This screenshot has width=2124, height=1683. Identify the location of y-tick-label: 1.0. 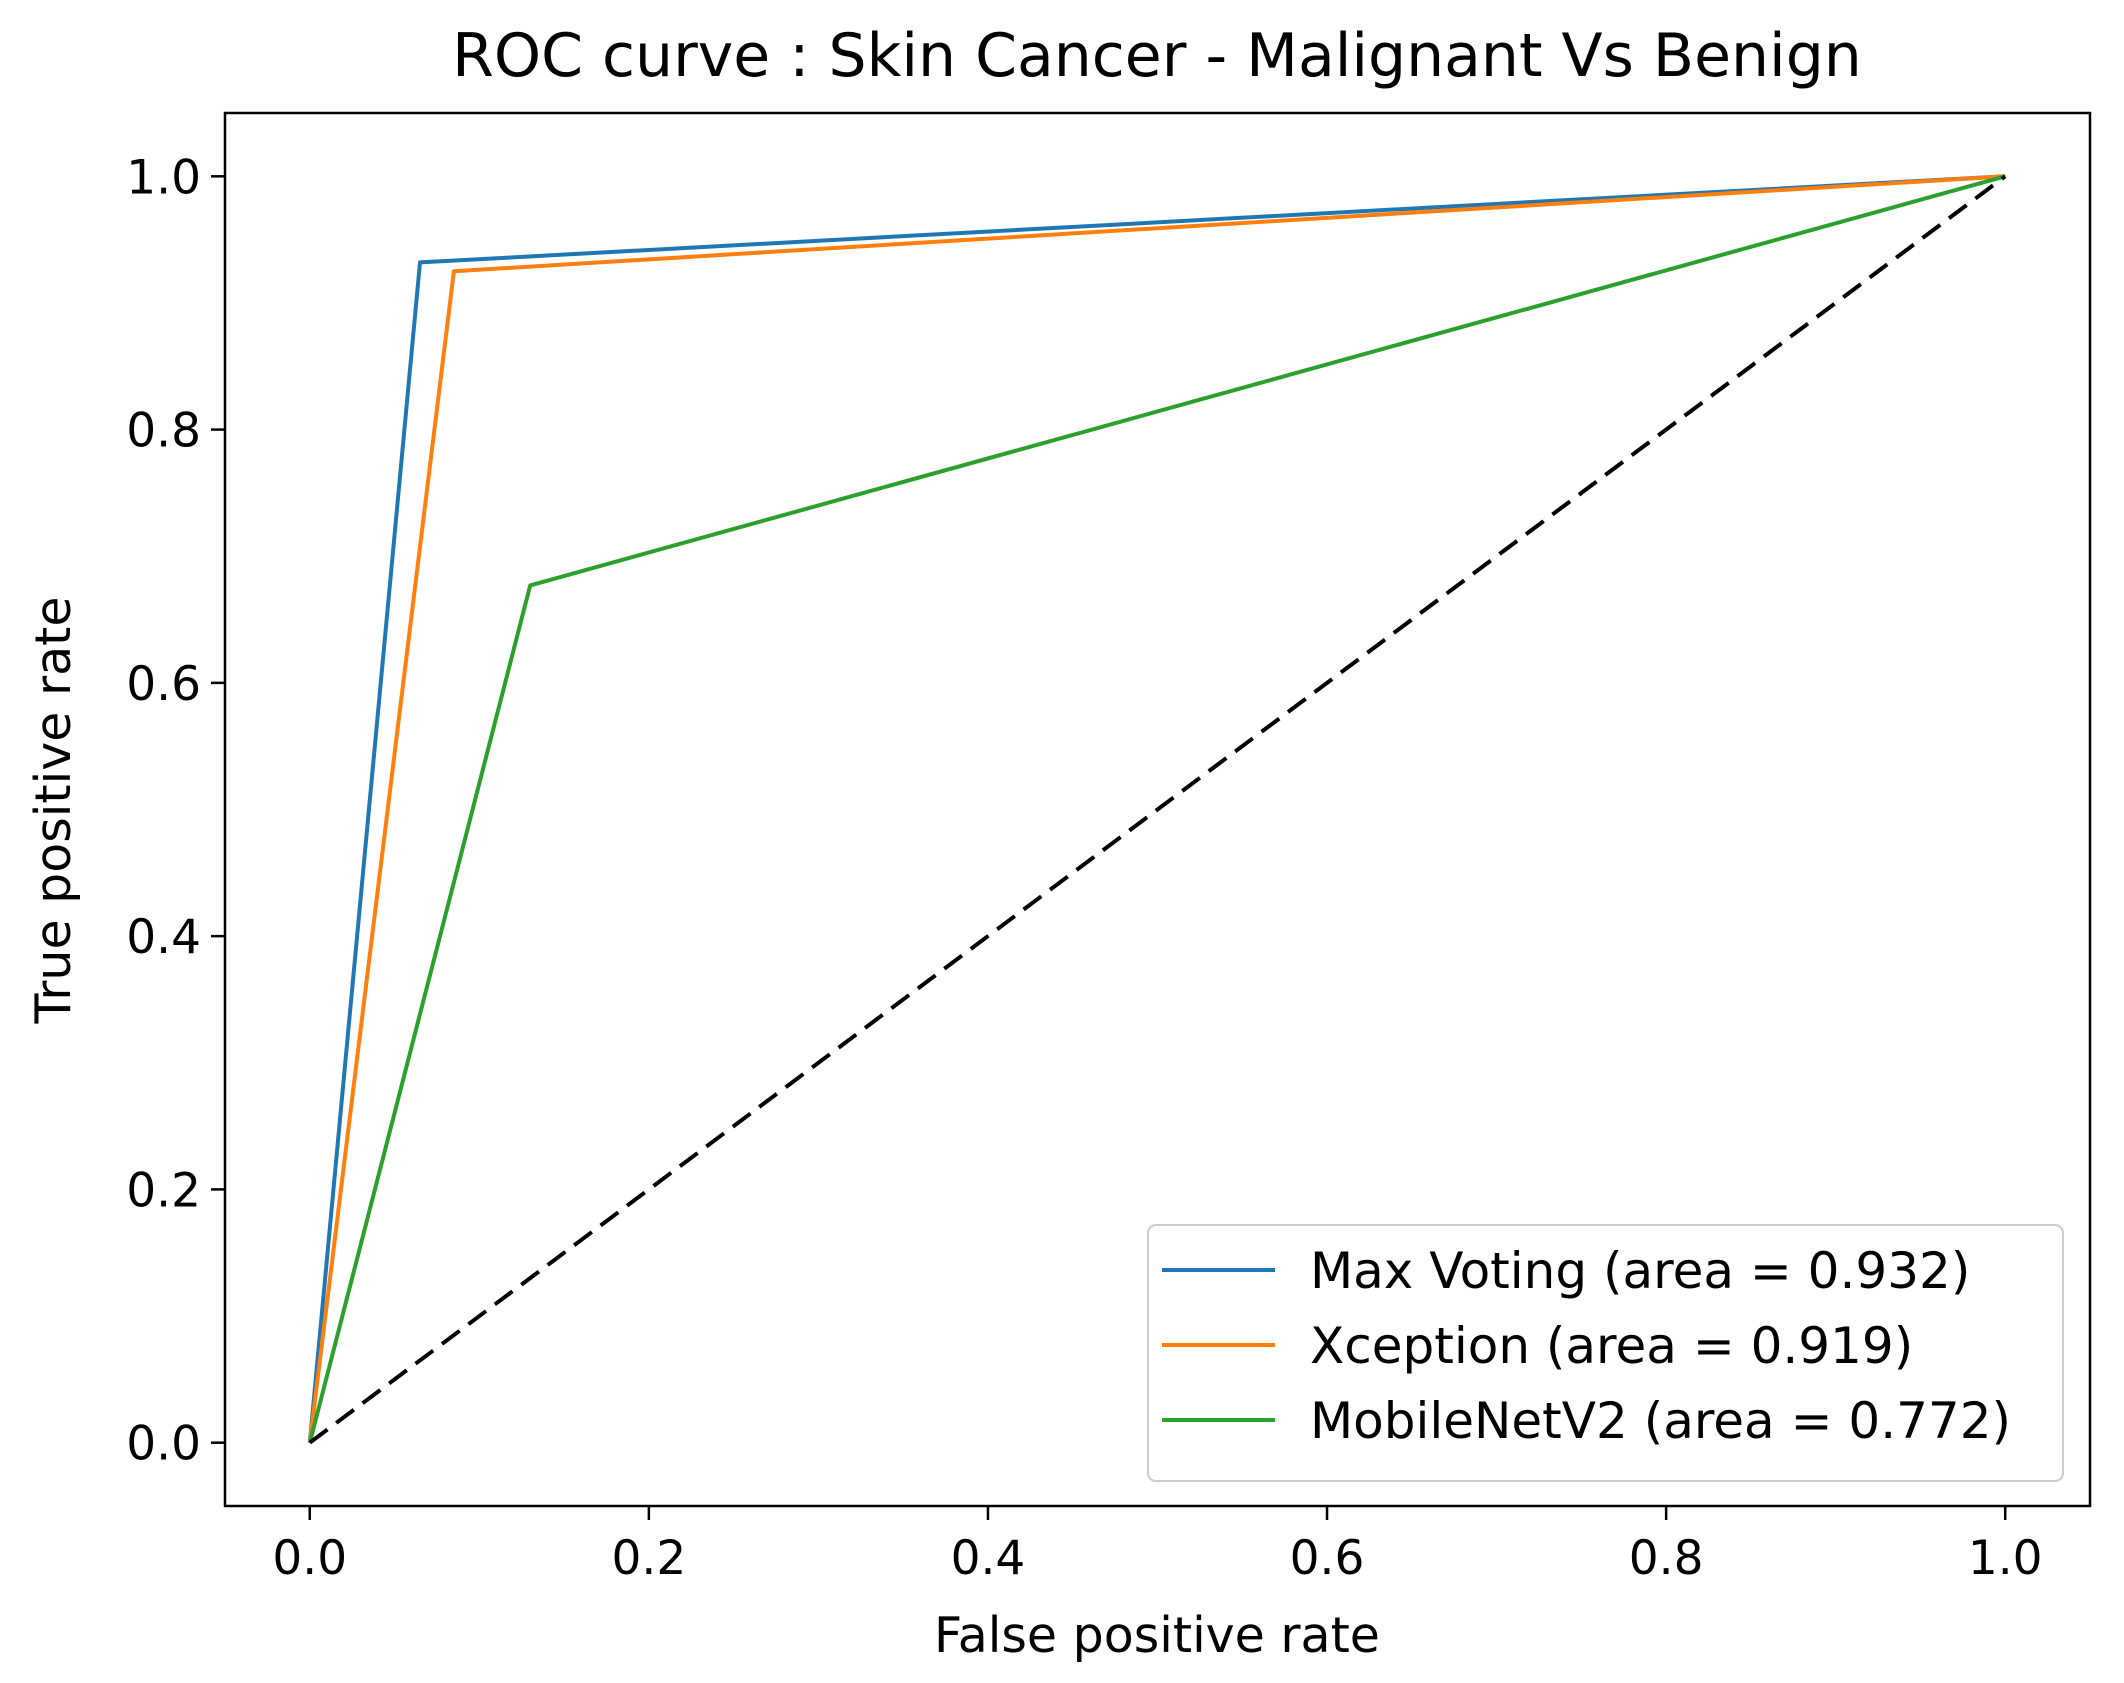
(163, 177).